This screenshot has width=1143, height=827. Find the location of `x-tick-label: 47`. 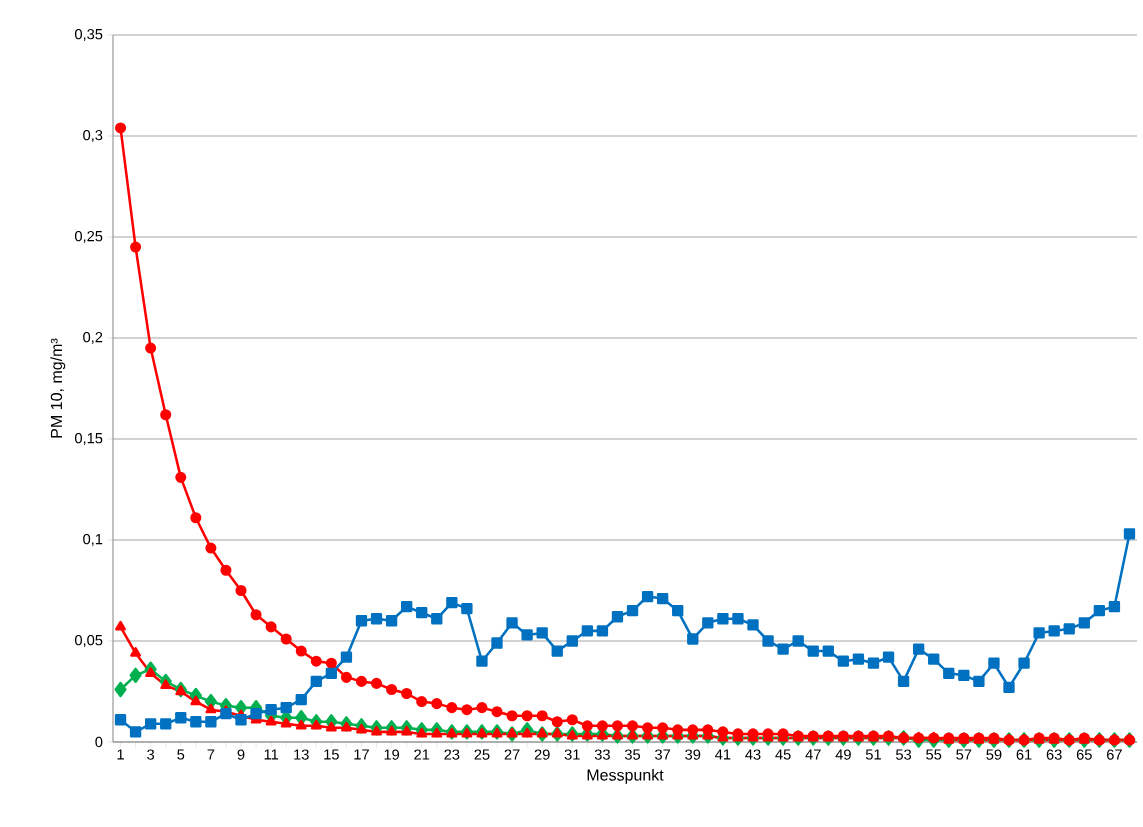

x-tick-label: 47 is located at coordinates (813, 754).